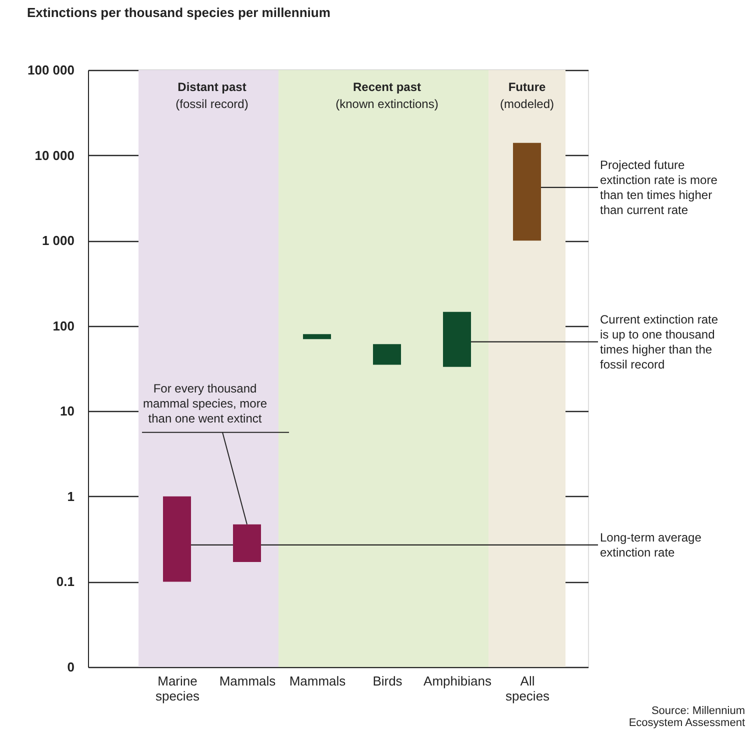  I want to click on x-tick-label: Marine species, so click(177, 689).